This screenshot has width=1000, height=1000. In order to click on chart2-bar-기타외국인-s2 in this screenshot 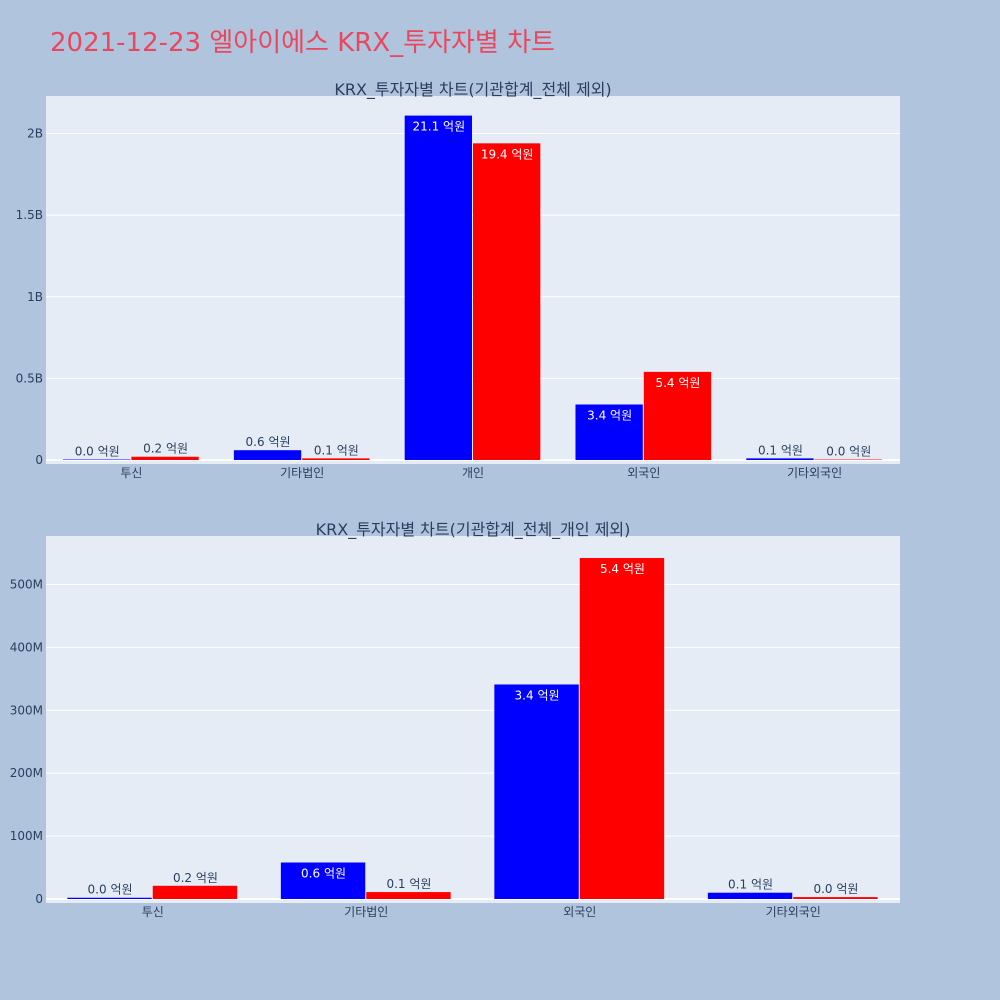, I will do `click(835, 898)`.